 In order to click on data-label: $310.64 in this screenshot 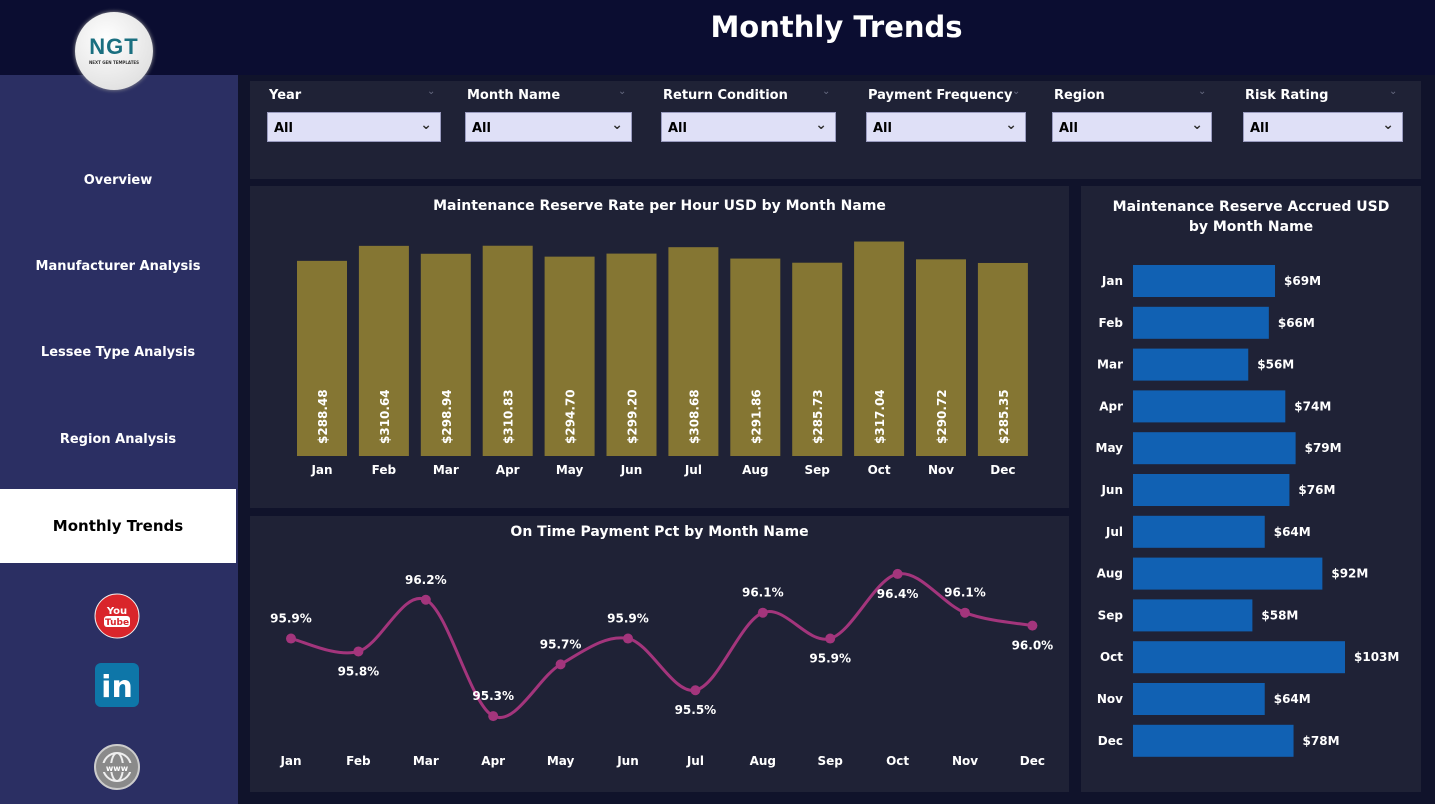, I will do `click(385, 416)`.